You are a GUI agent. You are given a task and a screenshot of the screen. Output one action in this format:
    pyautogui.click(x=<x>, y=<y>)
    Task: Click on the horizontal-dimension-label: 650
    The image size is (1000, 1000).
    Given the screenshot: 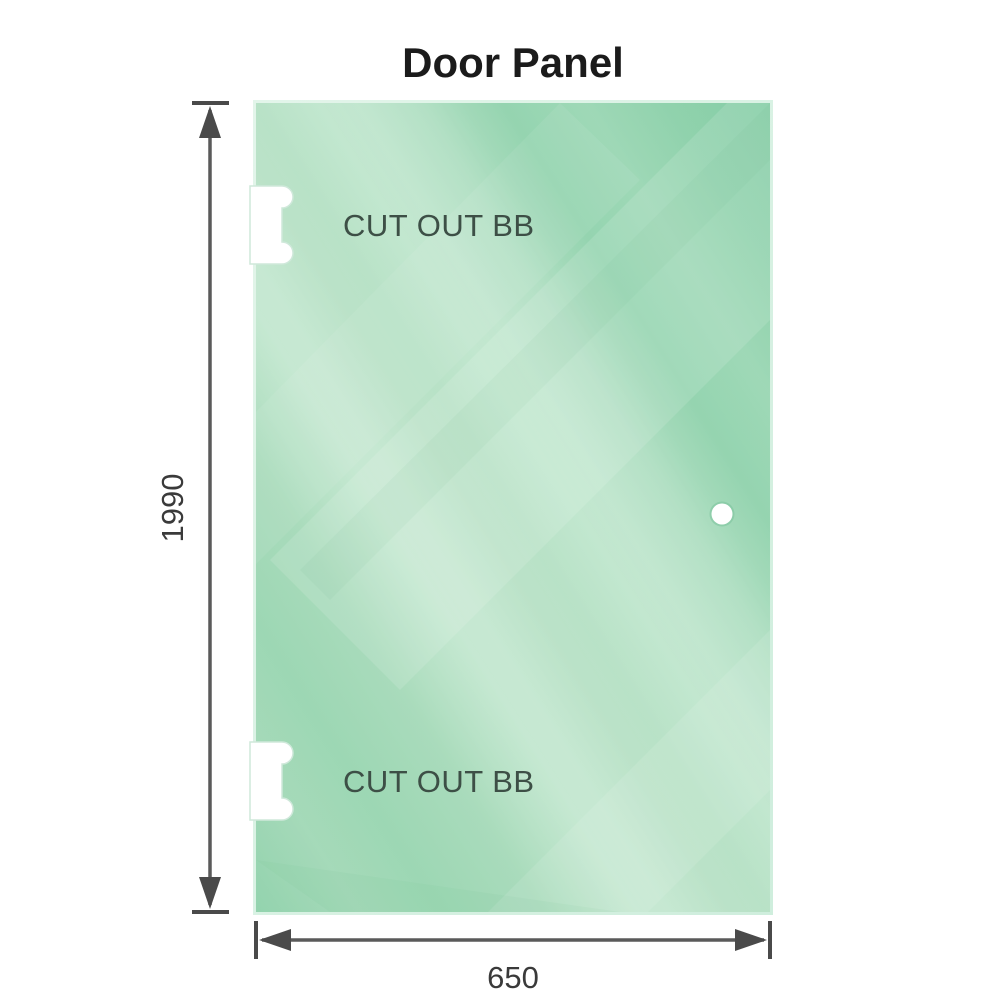 What is the action you would take?
    pyautogui.click(x=513, y=977)
    